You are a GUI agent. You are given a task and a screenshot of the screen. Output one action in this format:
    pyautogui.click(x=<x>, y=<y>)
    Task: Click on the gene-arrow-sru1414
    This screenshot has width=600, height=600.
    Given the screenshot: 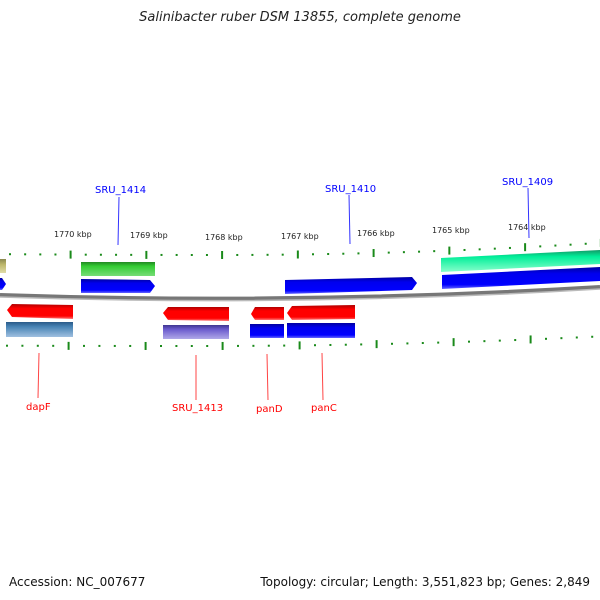 What is the action you would take?
    pyautogui.click(x=118, y=286)
    